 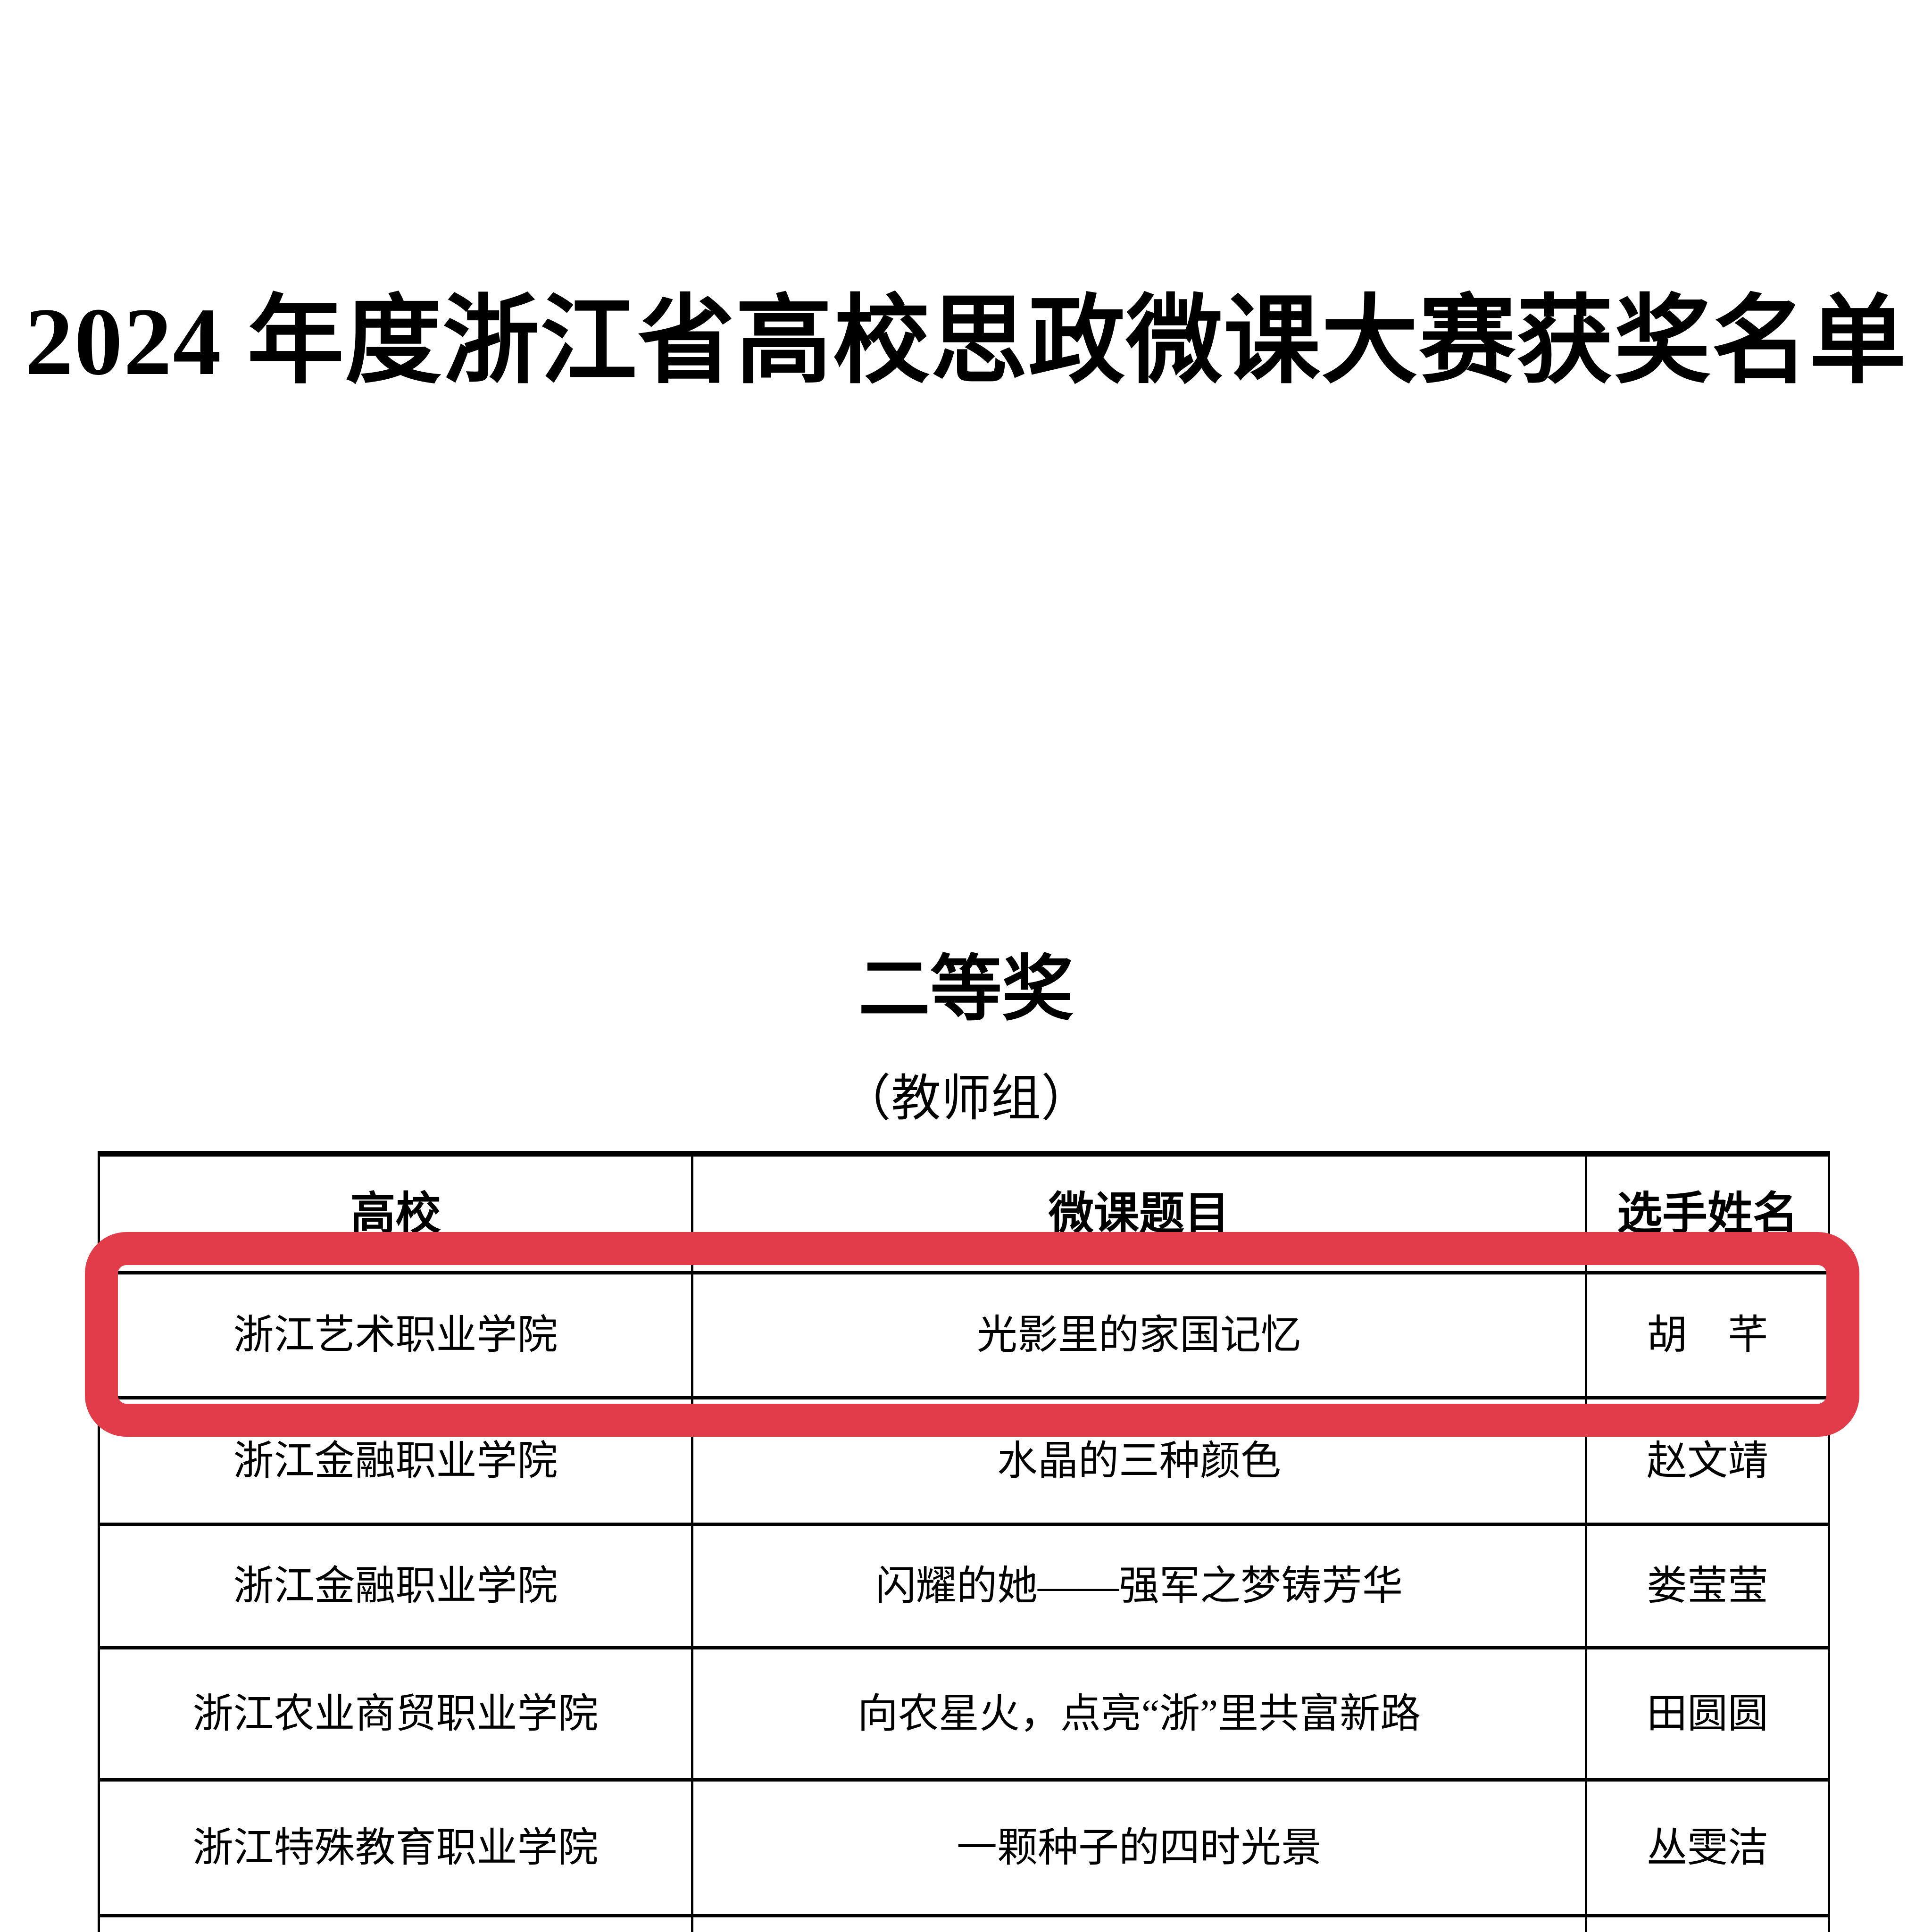 I want to click on cell-contestant-name: 娄莹莹, so click(x=1708, y=1588).